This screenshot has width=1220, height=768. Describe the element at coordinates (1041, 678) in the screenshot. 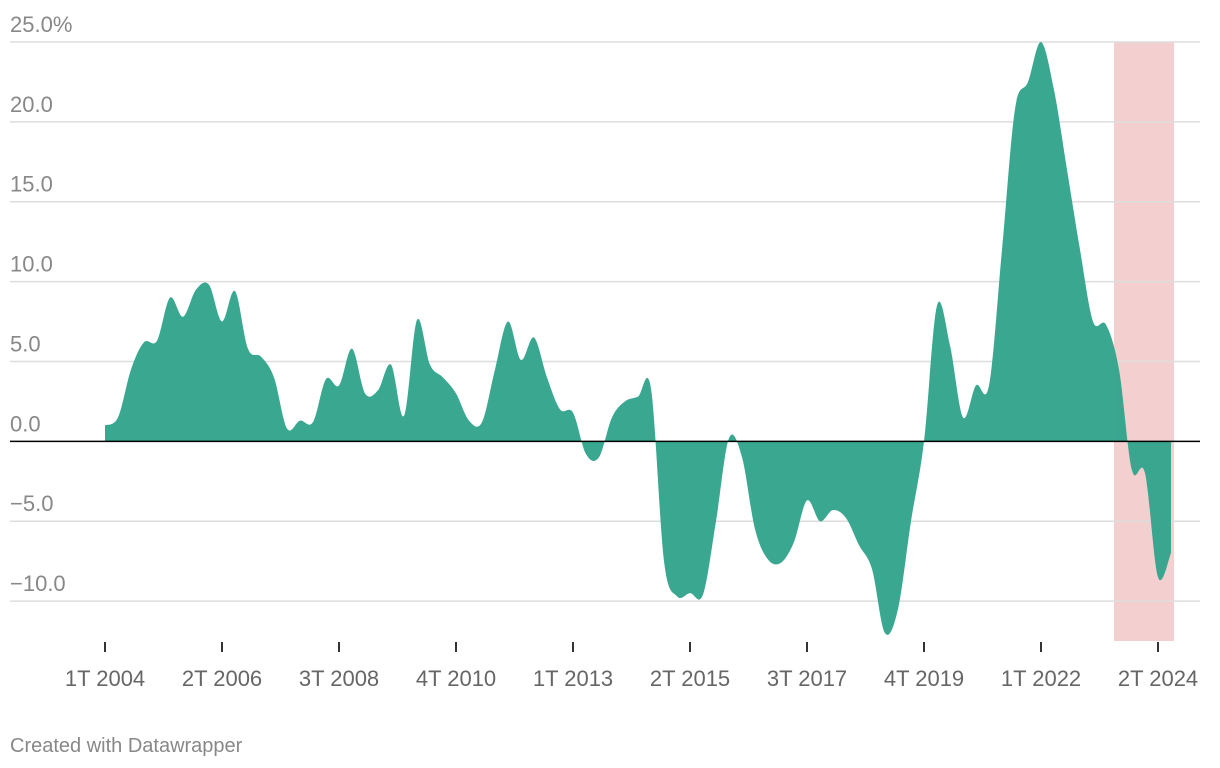

I see `x-tick-label: 1T 2022` at that location.